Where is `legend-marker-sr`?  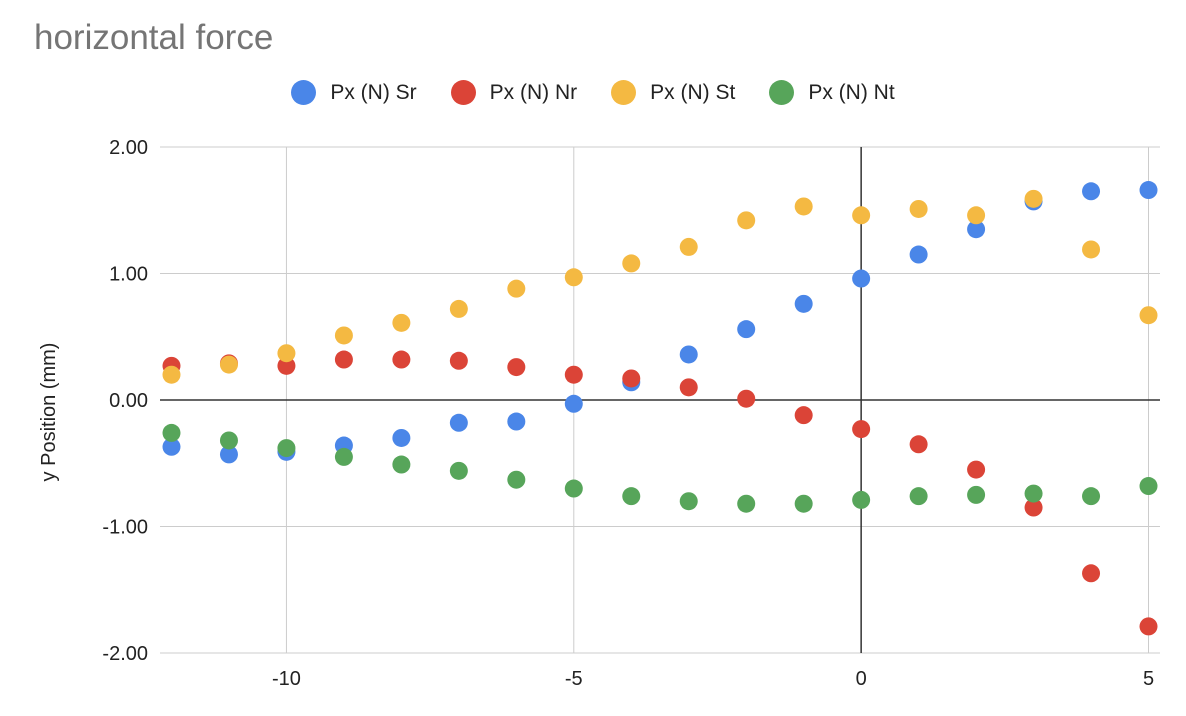
legend-marker-sr is located at coordinates (304, 92).